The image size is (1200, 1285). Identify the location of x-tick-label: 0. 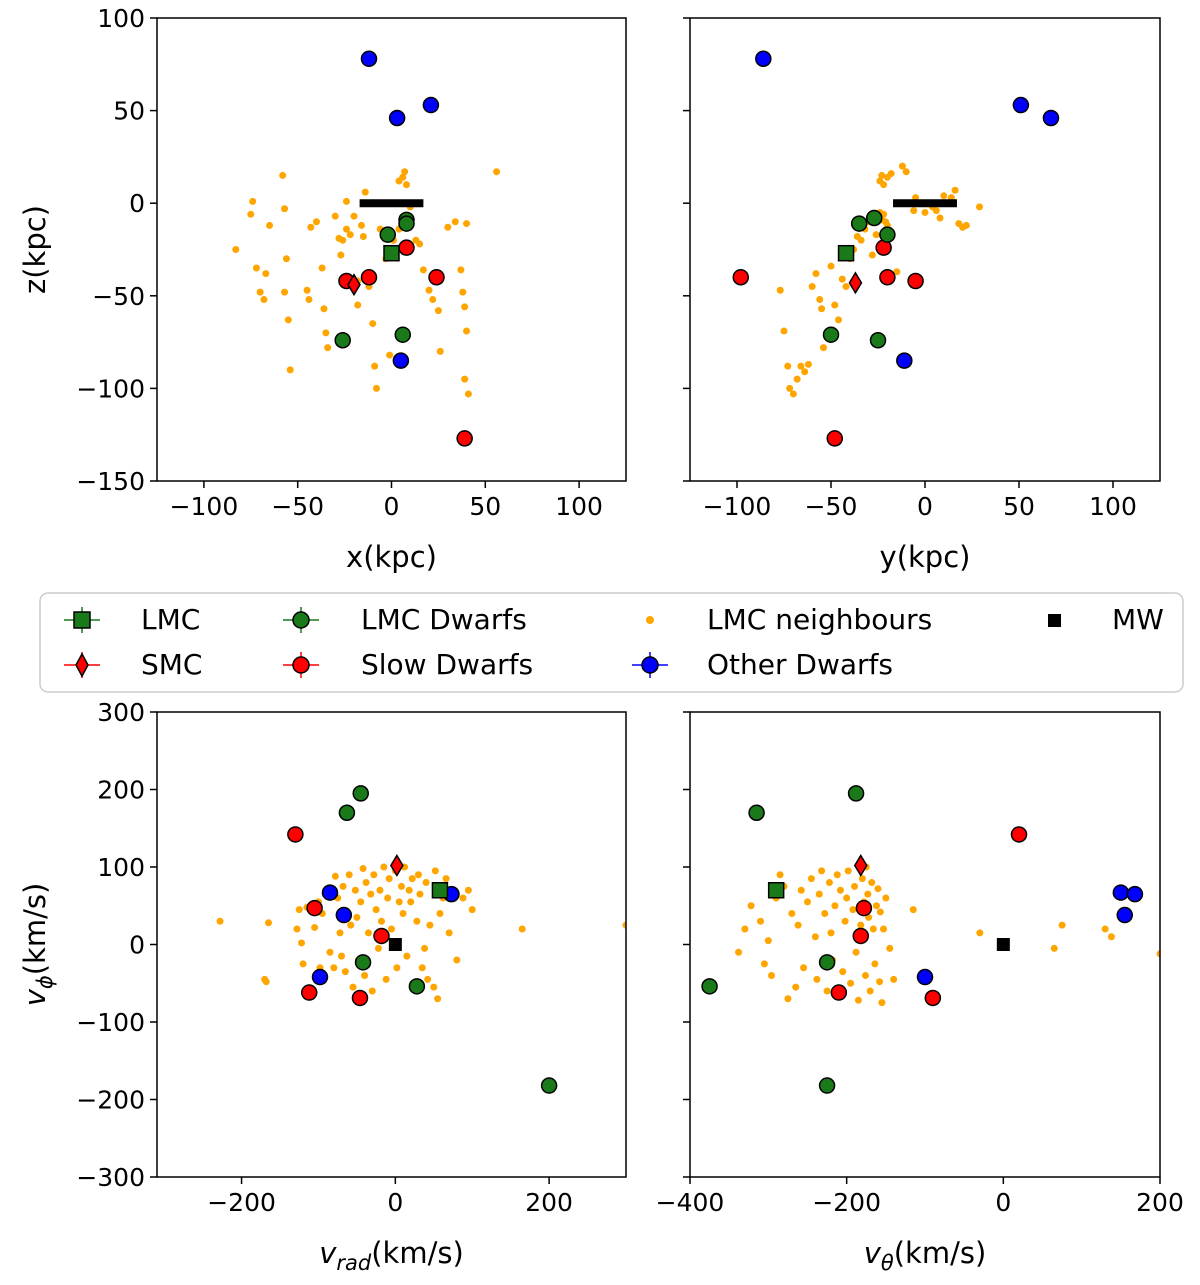
(392, 506).